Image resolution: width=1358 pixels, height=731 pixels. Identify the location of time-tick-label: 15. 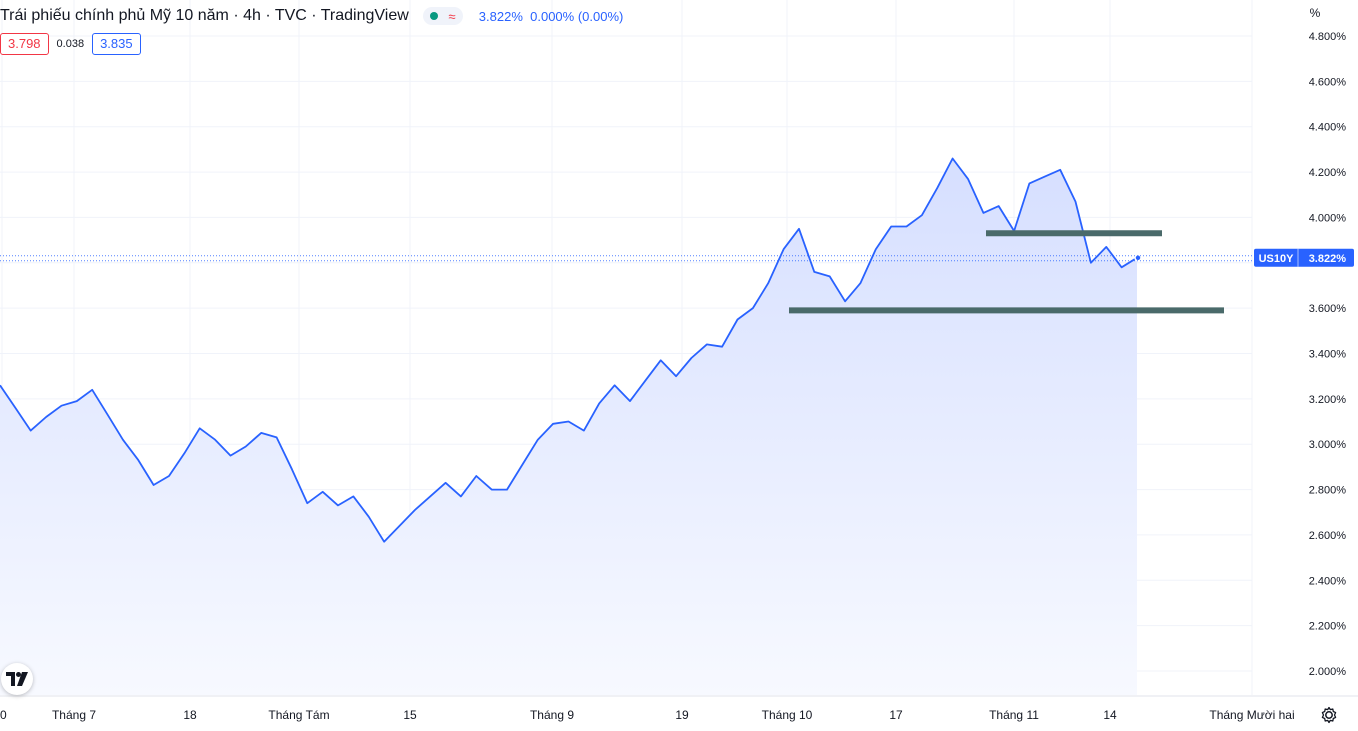
(410, 715).